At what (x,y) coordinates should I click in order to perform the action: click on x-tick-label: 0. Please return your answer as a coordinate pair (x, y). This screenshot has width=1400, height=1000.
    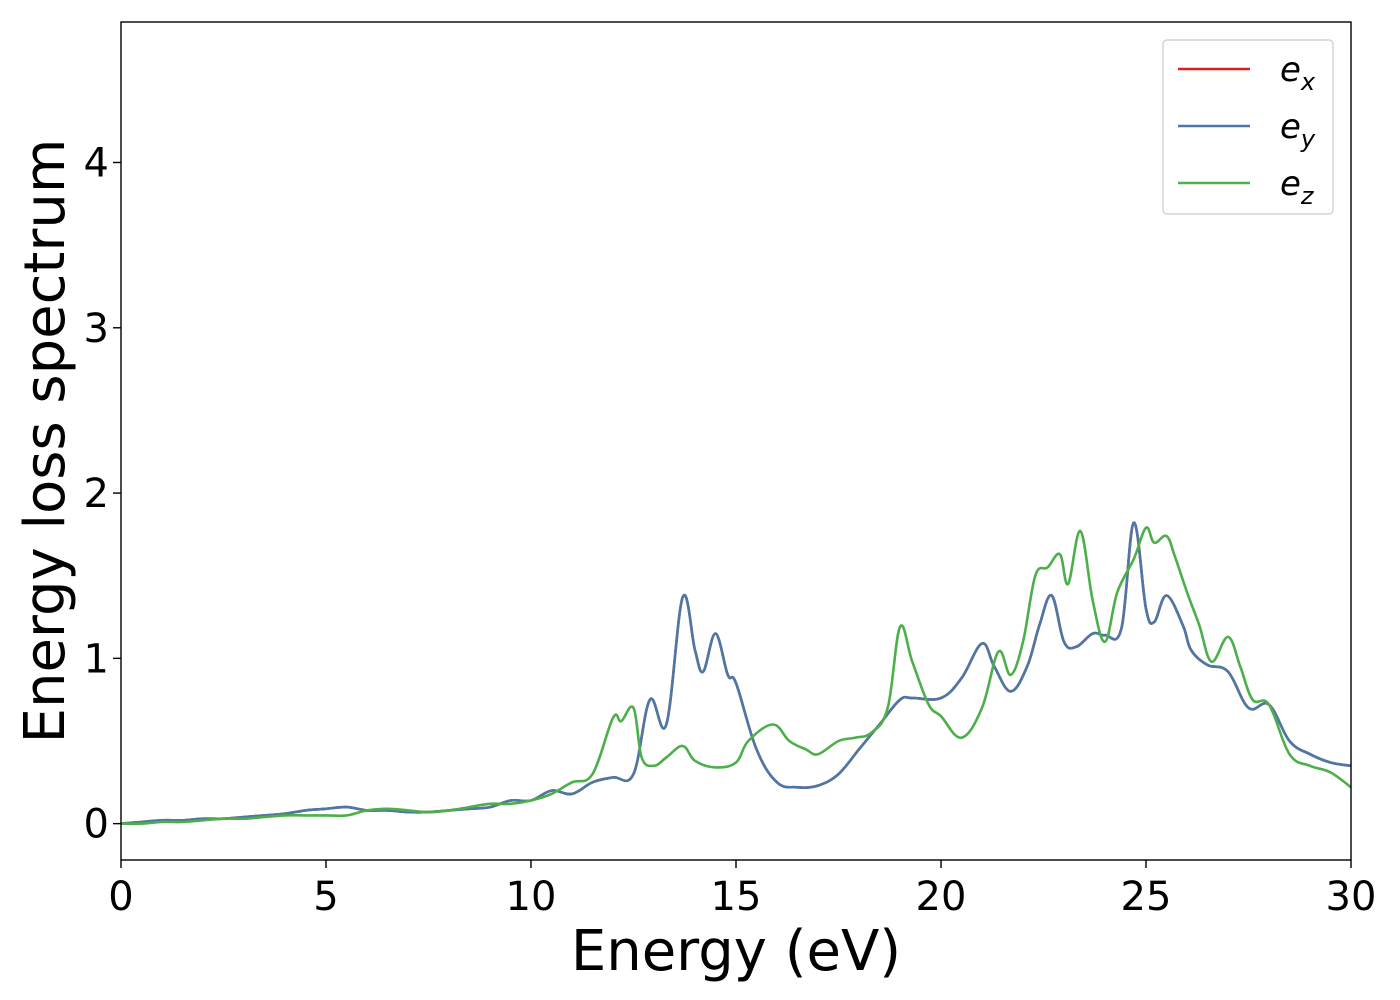
    Looking at the image, I should click on (120, 897).